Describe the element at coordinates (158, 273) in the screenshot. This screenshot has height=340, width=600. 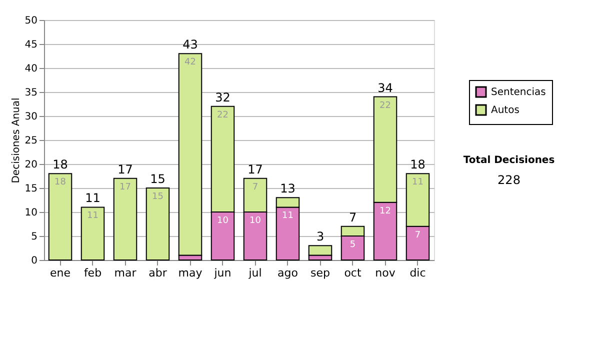
I see `x-tick-label: abr` at that location.